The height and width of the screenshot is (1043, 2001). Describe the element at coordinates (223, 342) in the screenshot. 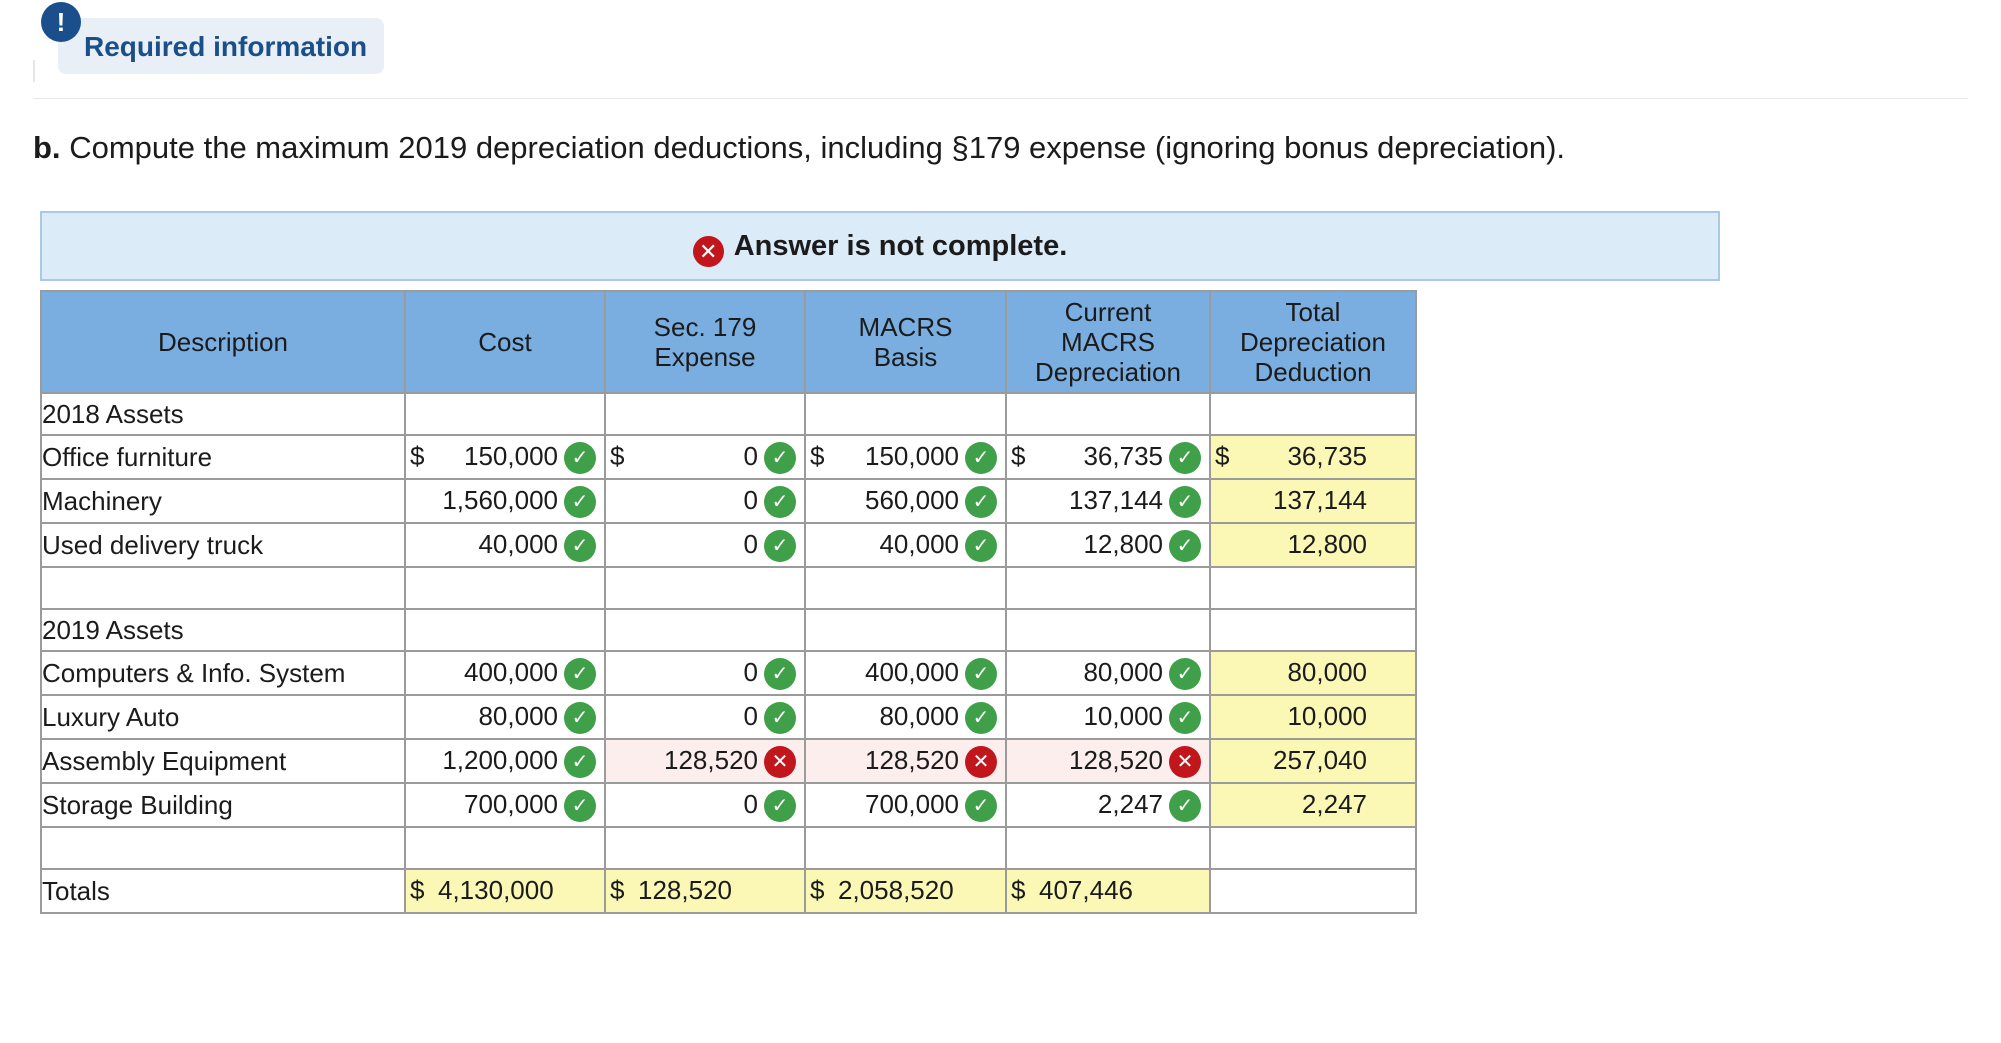

I see `header-description: Description` at that location.